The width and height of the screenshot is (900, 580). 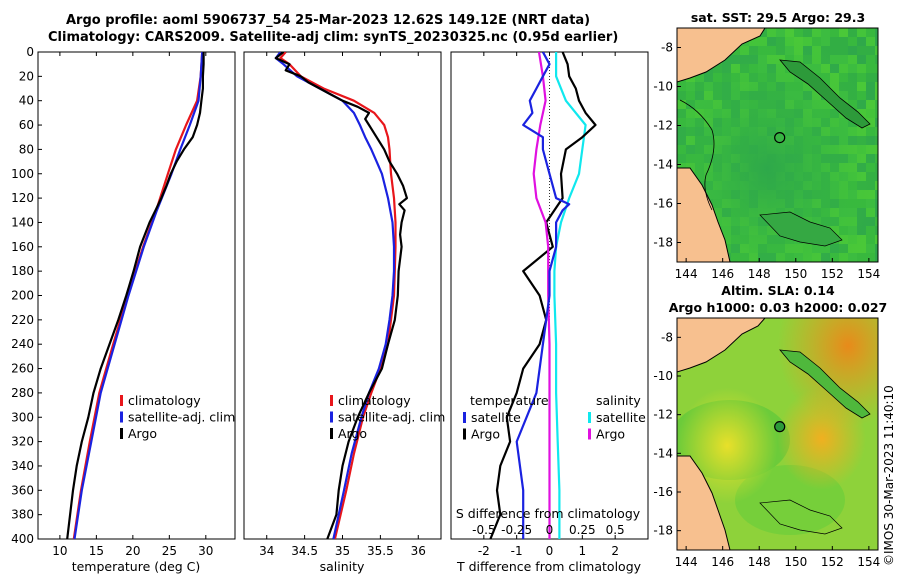 I want to click on temperature-xlabel: temperature (deg C), so click(x=136, y=566).